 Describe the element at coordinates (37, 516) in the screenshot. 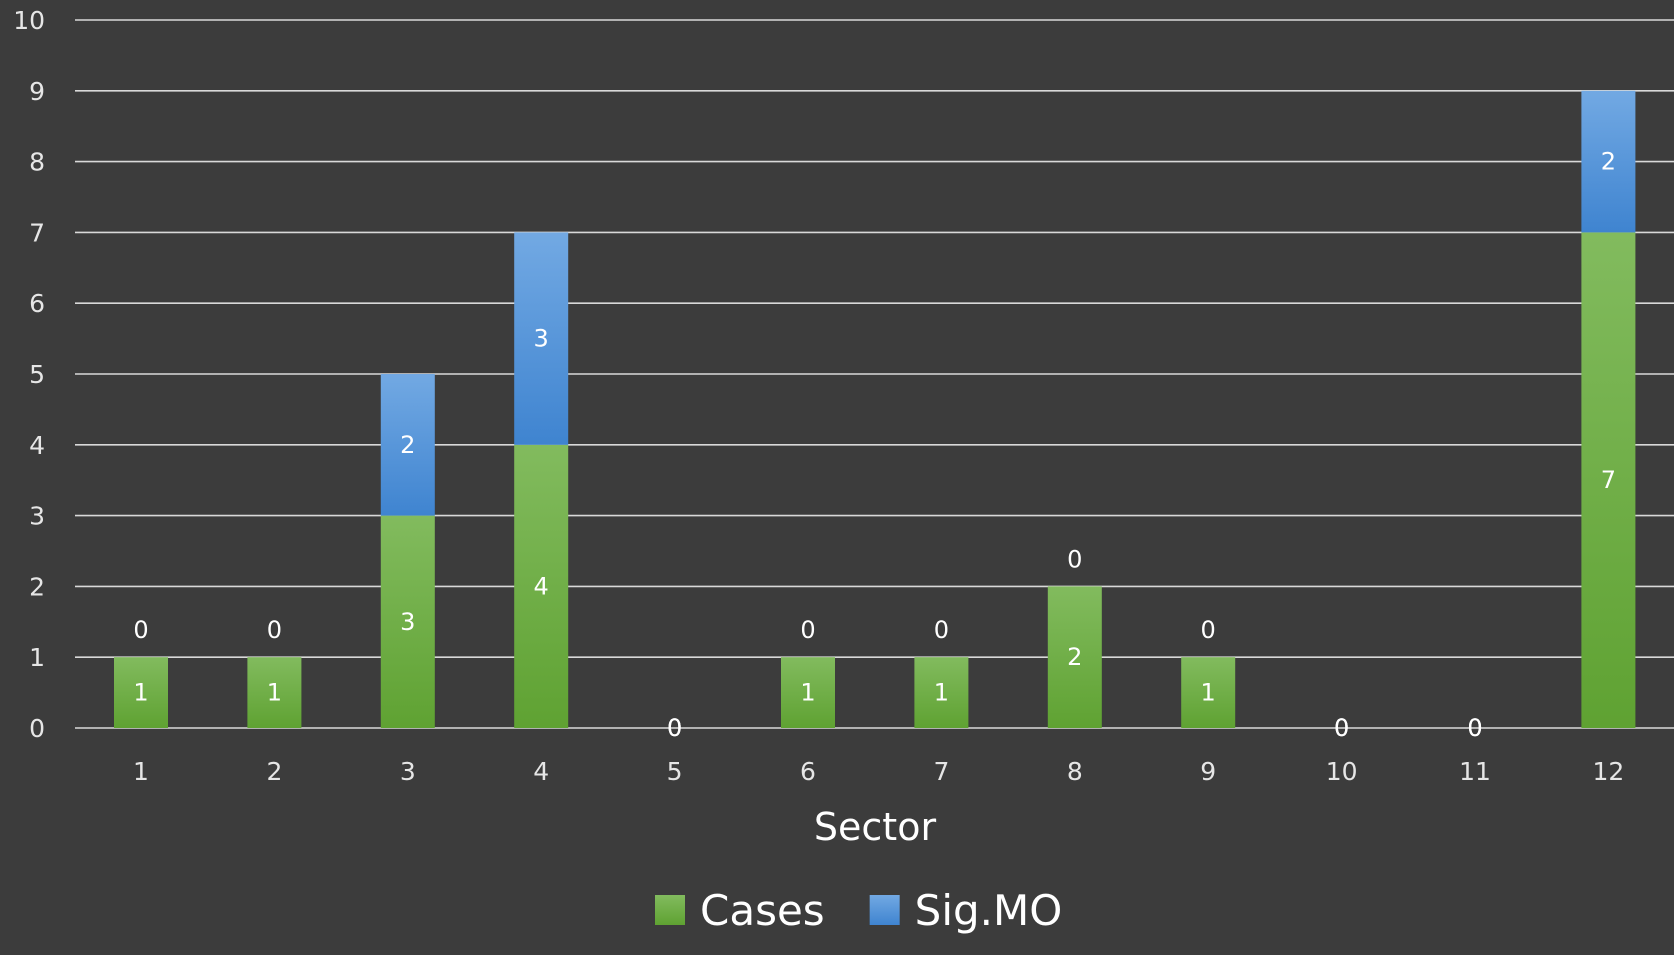

I see `y-tick-label: 3` at that location.